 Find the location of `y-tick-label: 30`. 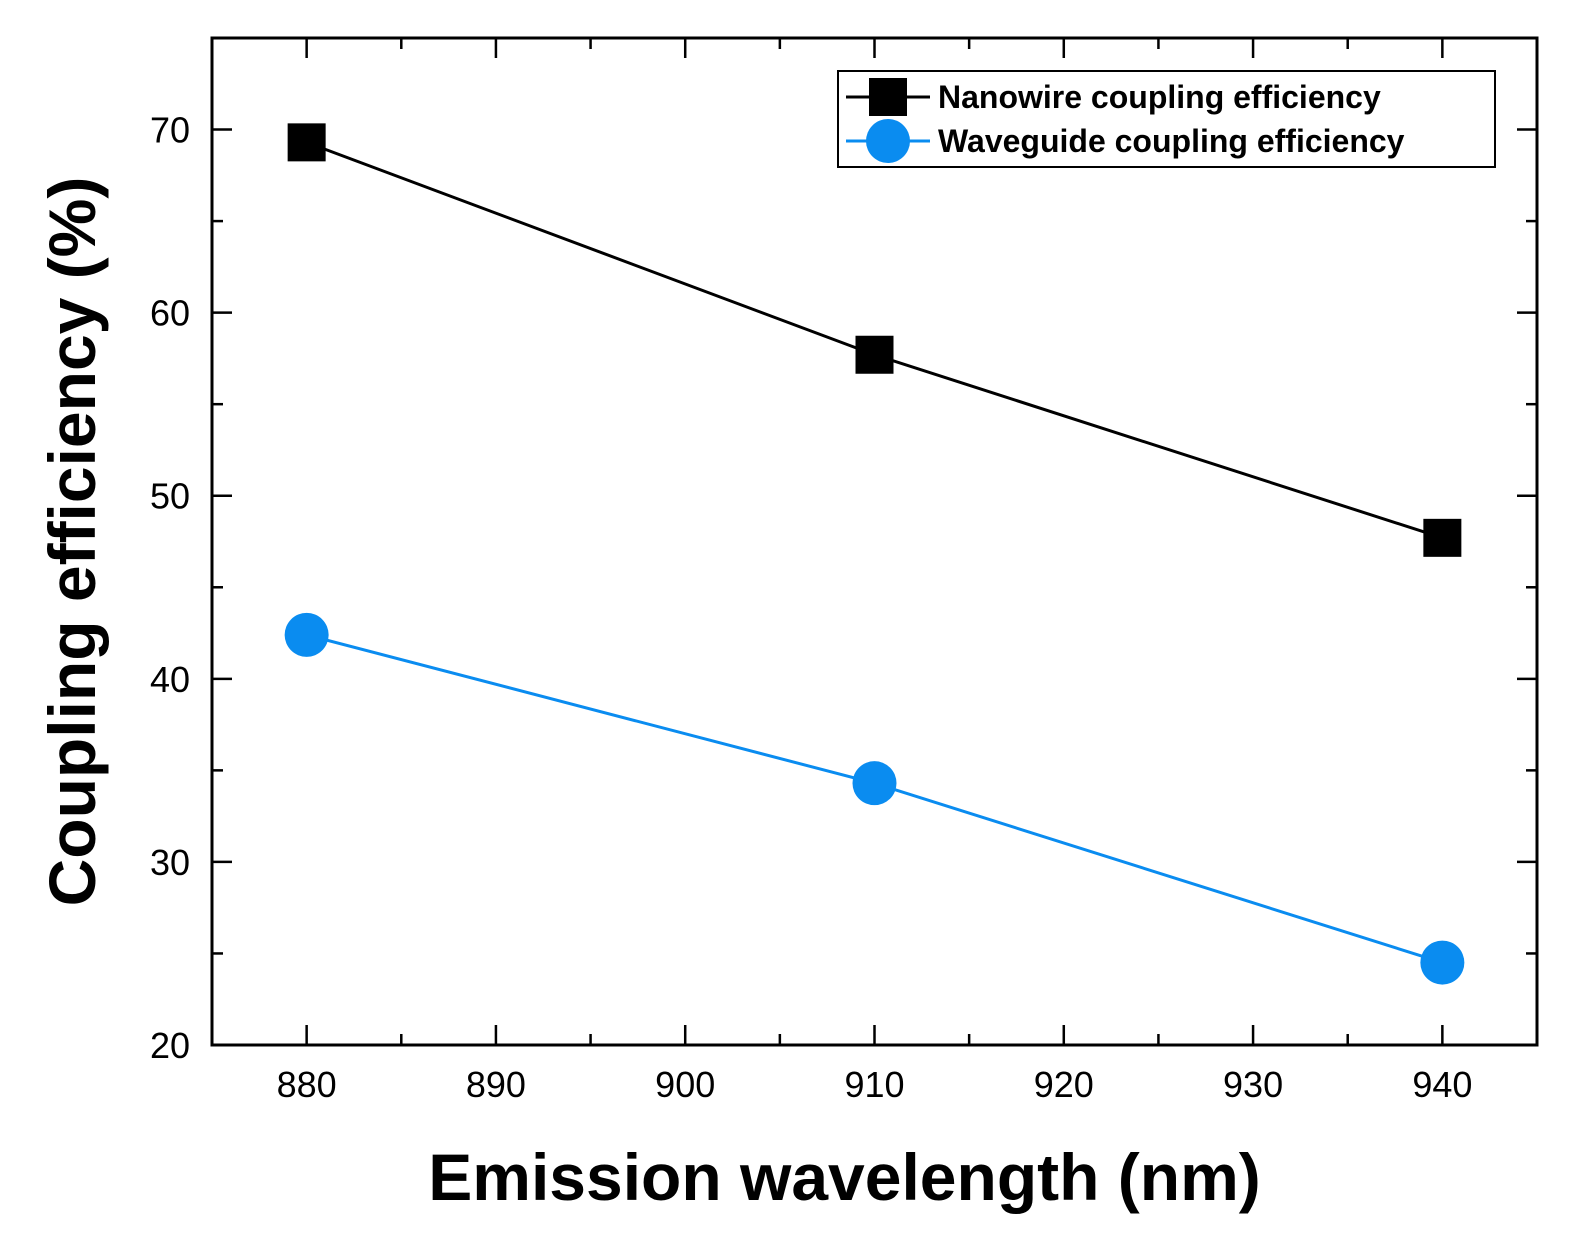

y-tick-label: 30 is located at coordinates (170, 862).